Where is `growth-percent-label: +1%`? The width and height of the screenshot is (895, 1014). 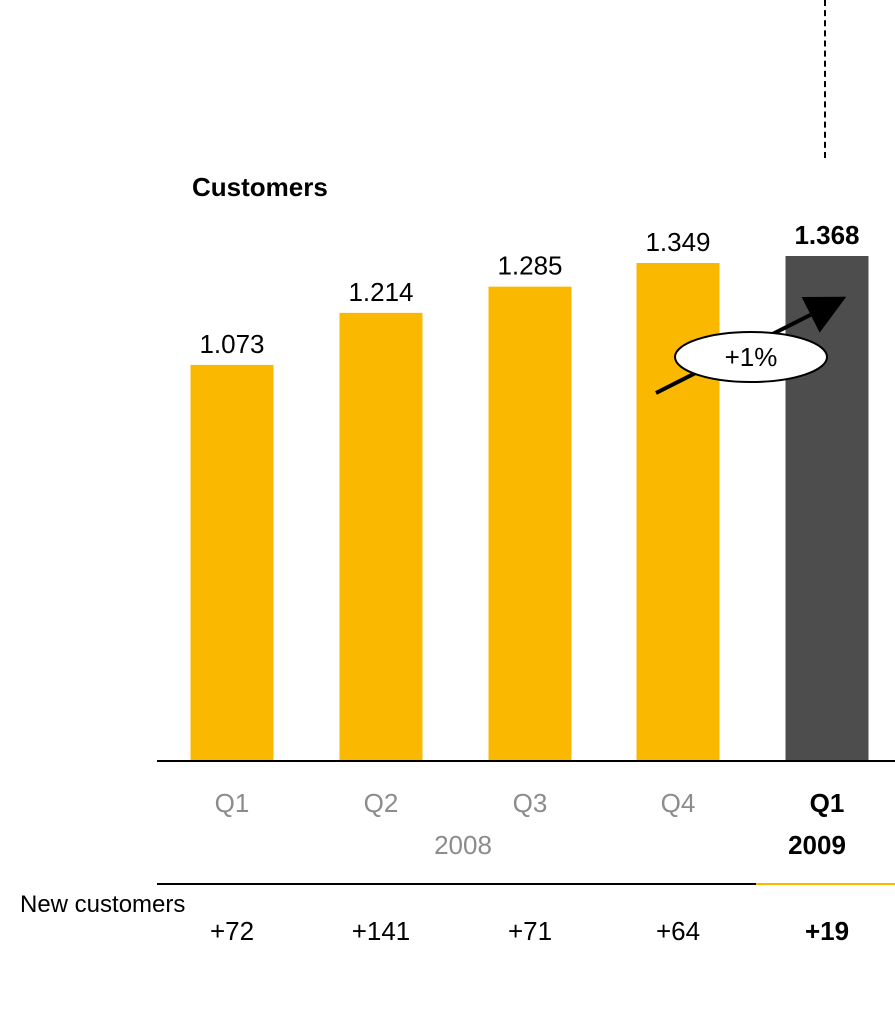 growth-percent-label: +1% is located at coordinates (751, 357).